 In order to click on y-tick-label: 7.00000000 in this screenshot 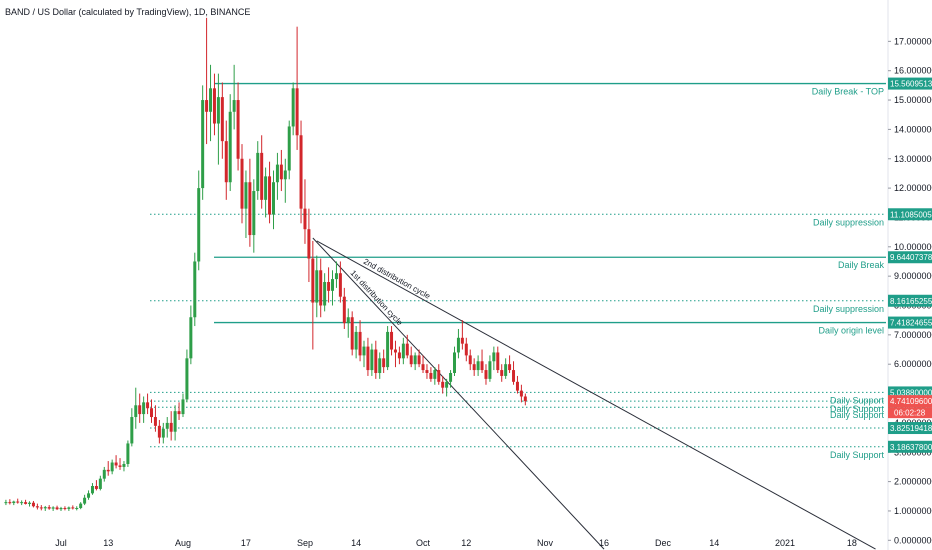, I will do `click(913, 335)`.